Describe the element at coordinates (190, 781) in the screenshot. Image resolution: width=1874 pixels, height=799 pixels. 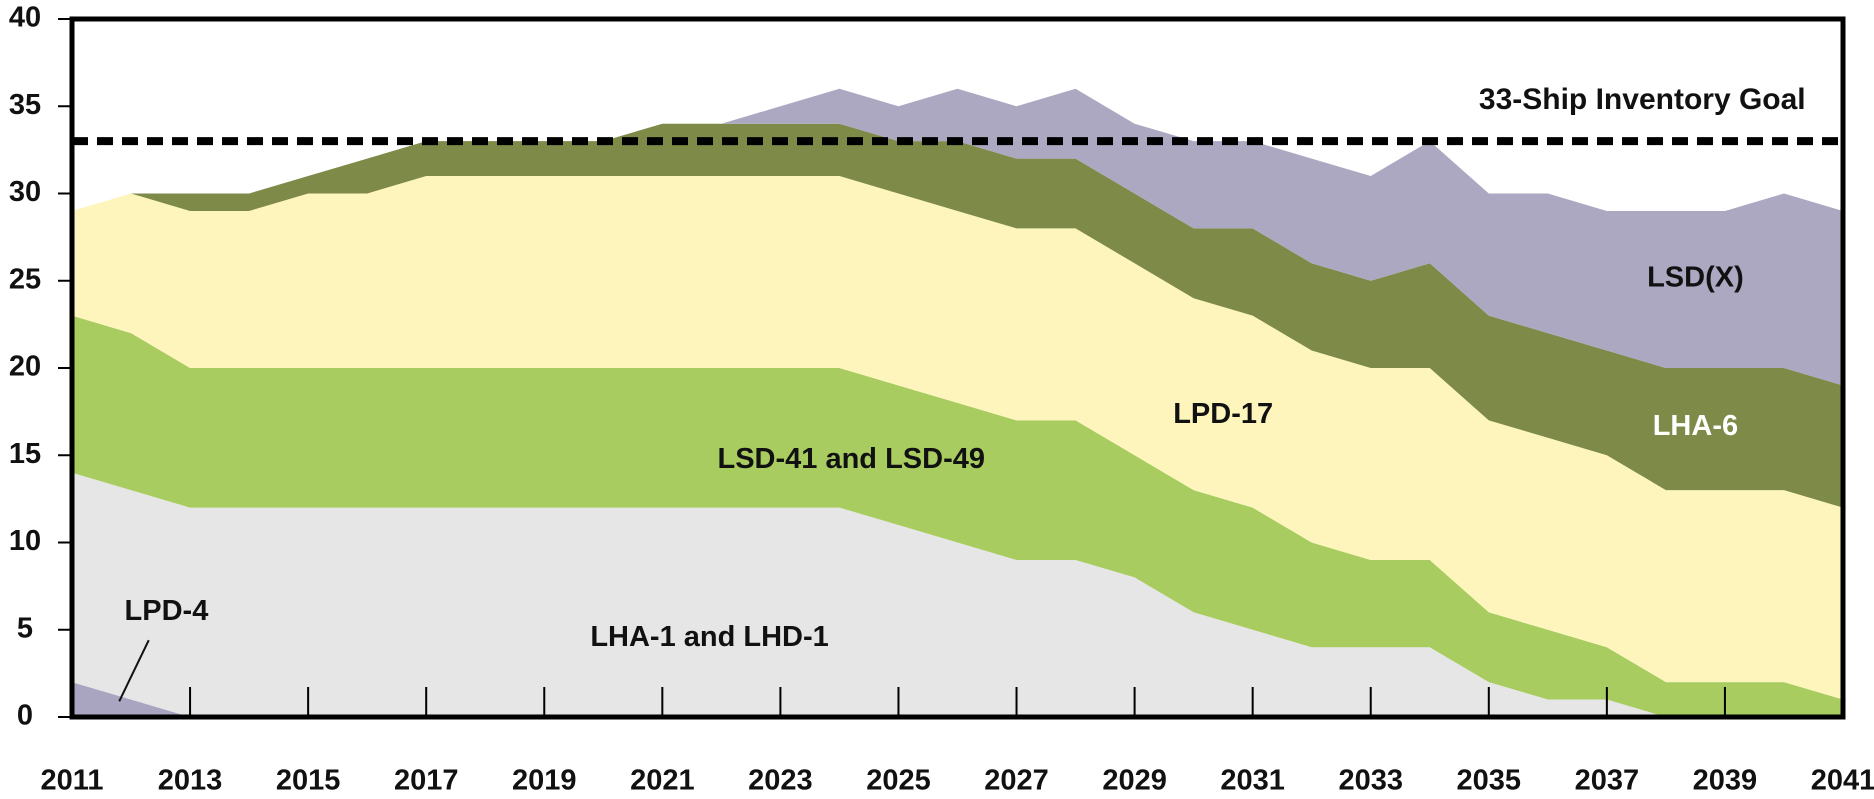
I see `x-tick-label: 2013` at that location.